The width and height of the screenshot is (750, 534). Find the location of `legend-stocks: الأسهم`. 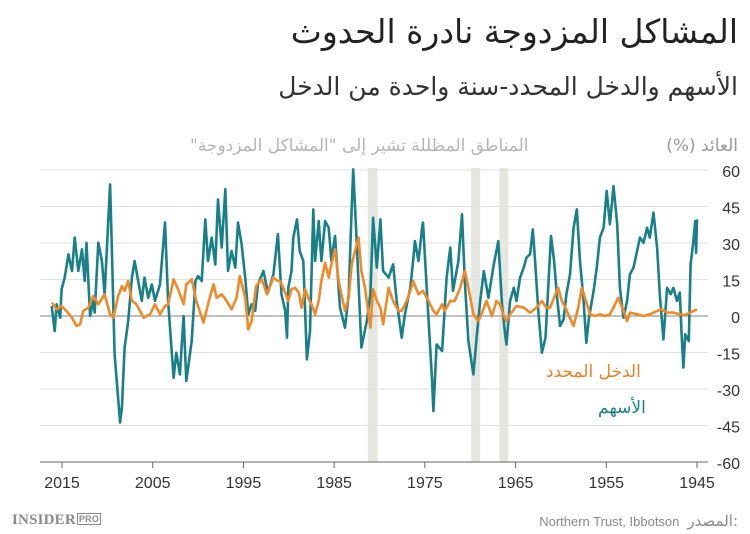

legend-stocks: الأسهم is located at coordinates (622, 408).